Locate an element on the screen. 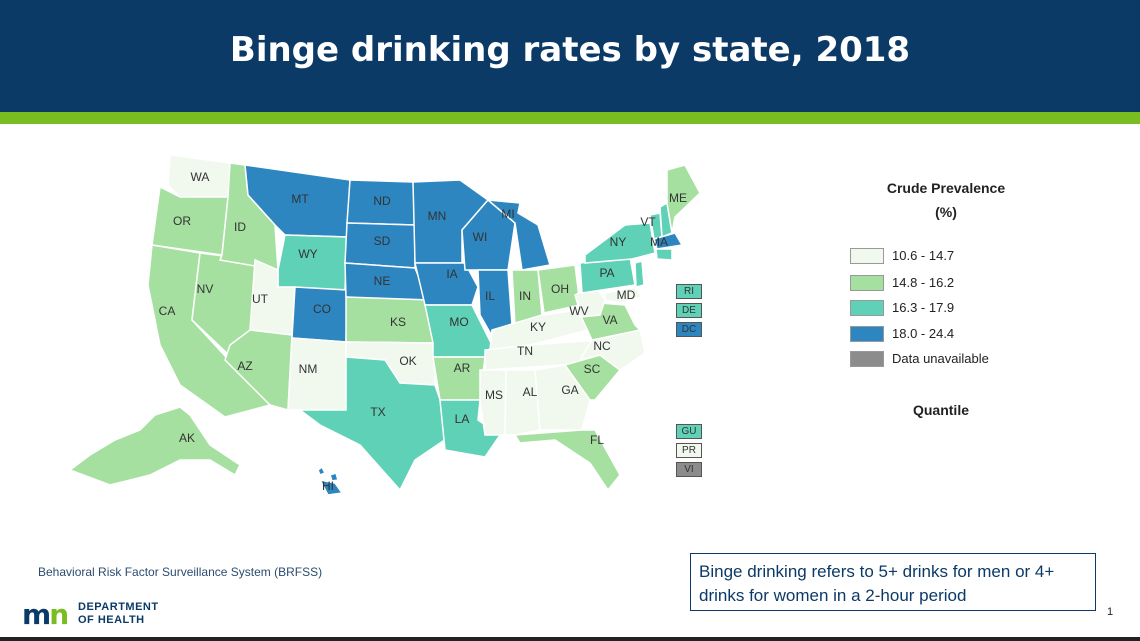 This screenshot has width=1140, height=641. state-label-md: MD is located at coordinates (626, 295).